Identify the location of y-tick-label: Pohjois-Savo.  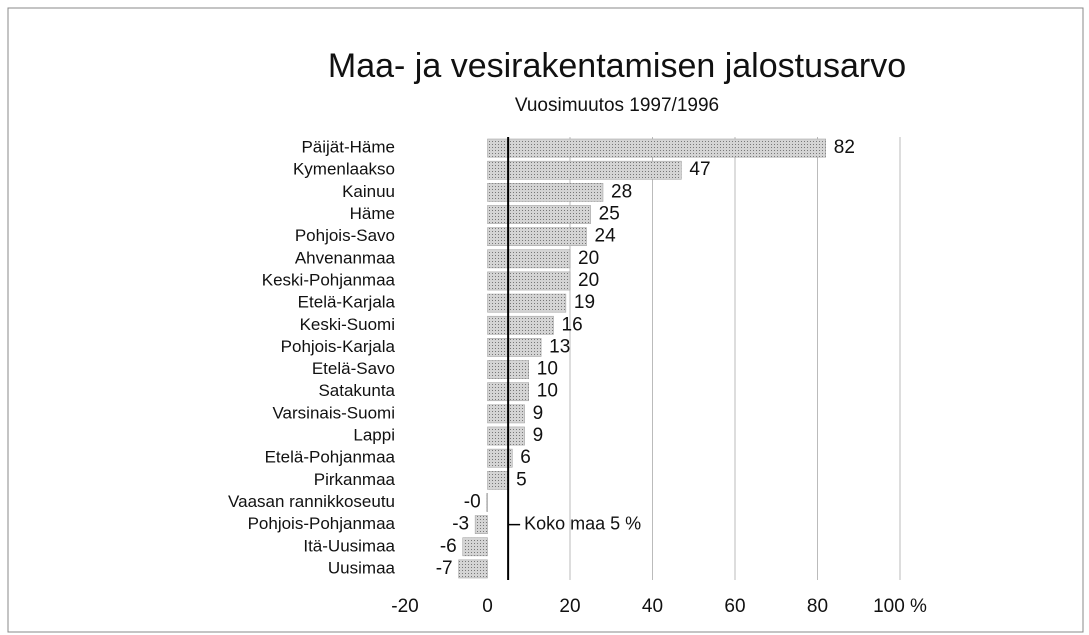
(345, 235).